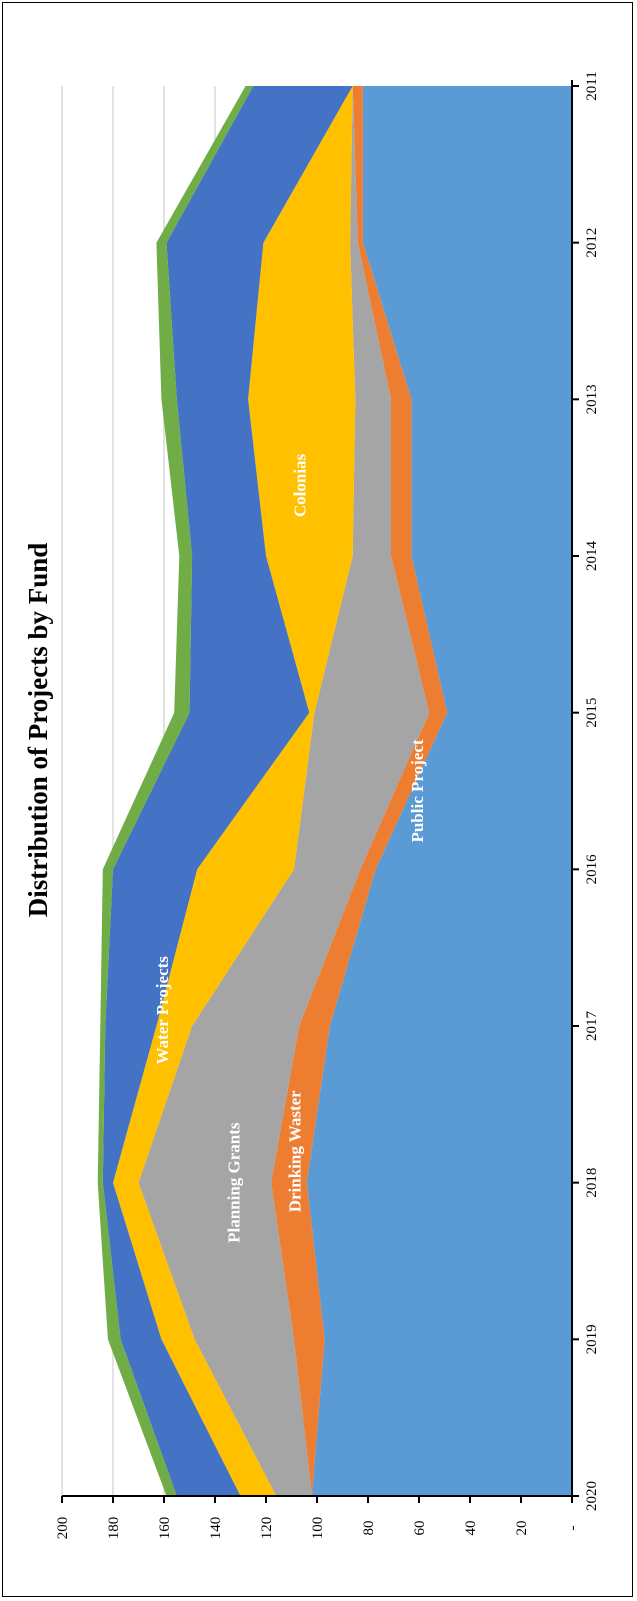 The image size is (637, 1601). Describe the element at coordinates (369, 1528) in the screenshot. I see `value-tick-label: 80` at that location.